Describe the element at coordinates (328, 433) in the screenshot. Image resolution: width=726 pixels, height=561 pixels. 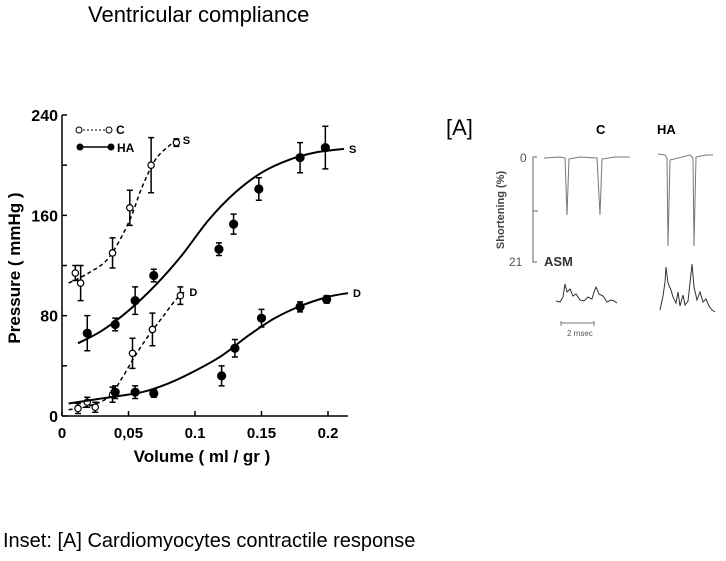
I see `x-tick-label: 0.2` at that location.